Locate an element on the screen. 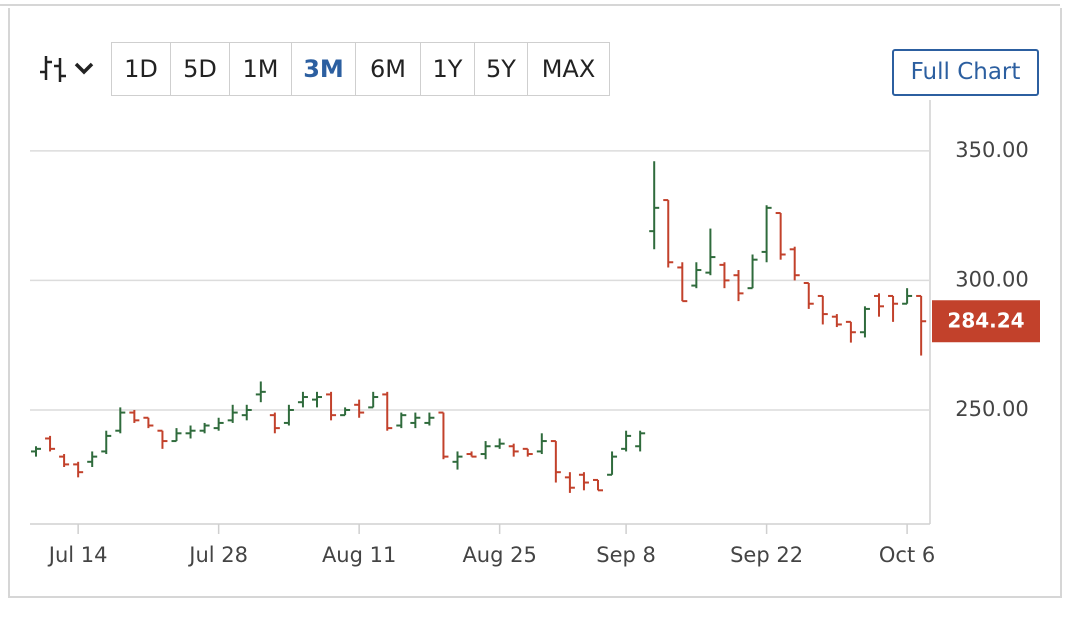  last-price-label: 284.24 is located at coordinates (985, 321).